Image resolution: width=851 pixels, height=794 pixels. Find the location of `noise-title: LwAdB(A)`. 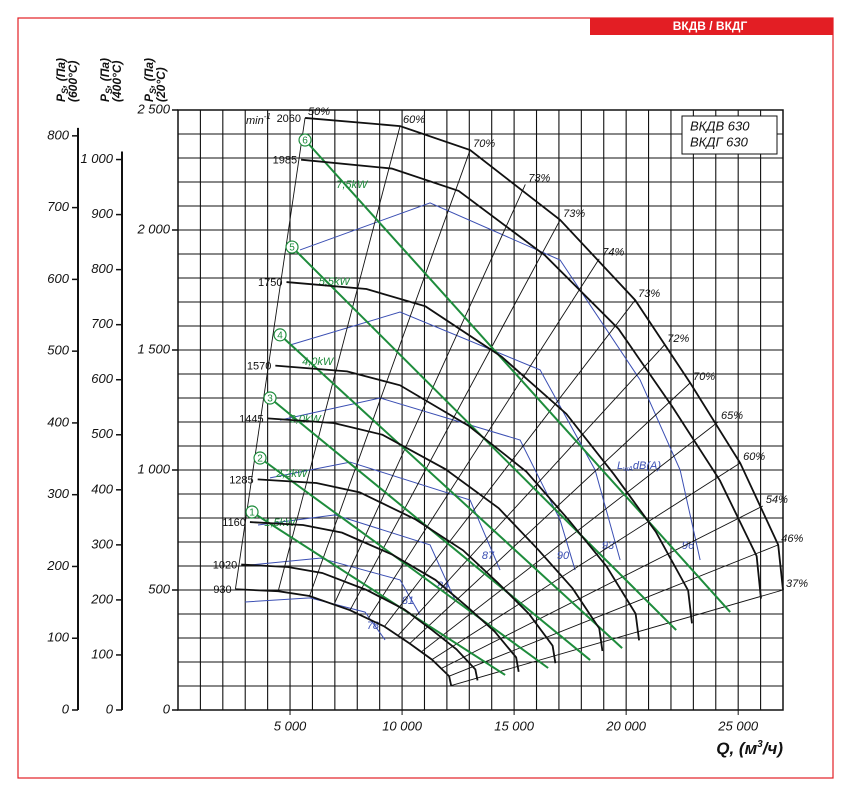

noise-title: LwAdB(A) is located at coordinates (639, 466).